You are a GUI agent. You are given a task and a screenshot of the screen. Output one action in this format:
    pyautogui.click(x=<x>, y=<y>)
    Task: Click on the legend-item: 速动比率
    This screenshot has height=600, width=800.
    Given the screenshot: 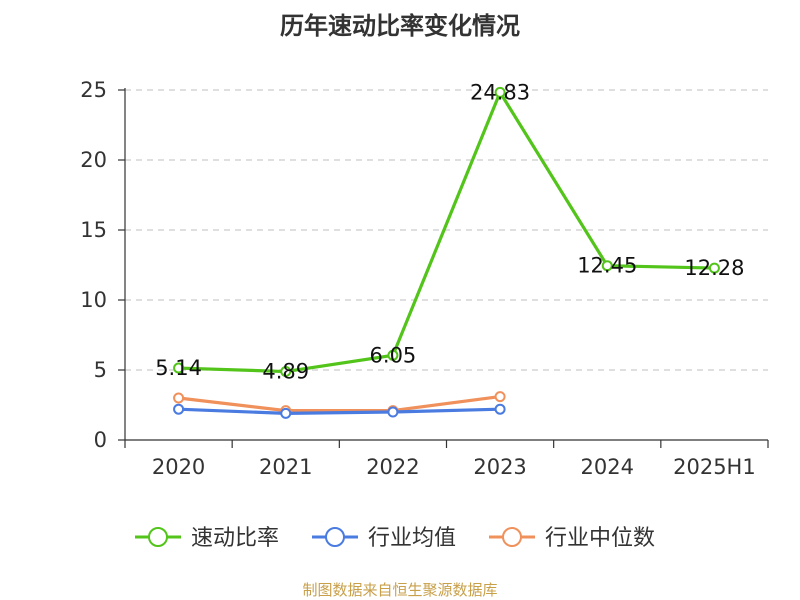 What is the action you would take?
    pyautogui.click(x=207, y=538)
    